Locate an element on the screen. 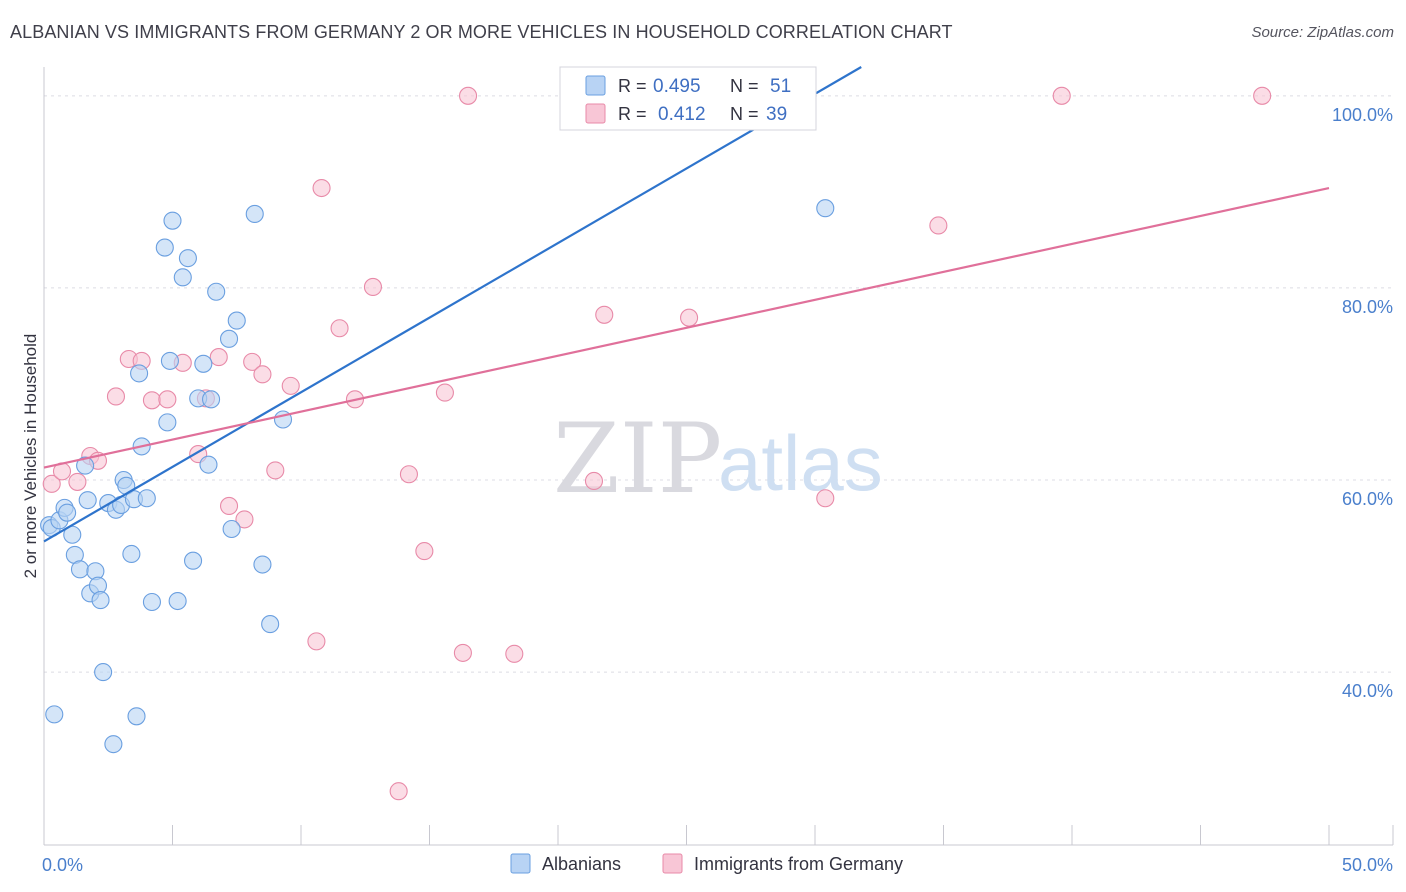  bottom-legend: Albanians Immigrants from Germany is located at coordinates (706, 863).